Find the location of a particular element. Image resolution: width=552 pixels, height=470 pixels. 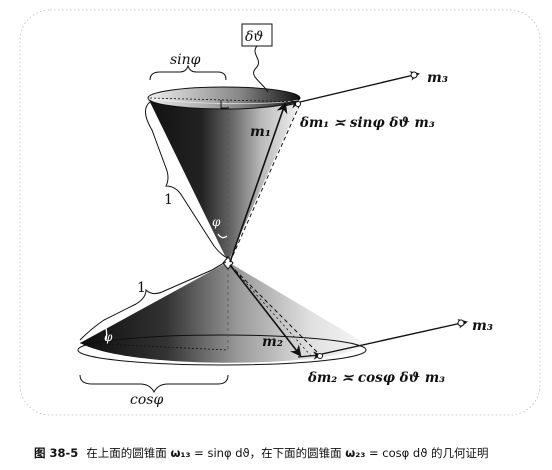

m3-lower-vector is located at coordinates (394, 336).